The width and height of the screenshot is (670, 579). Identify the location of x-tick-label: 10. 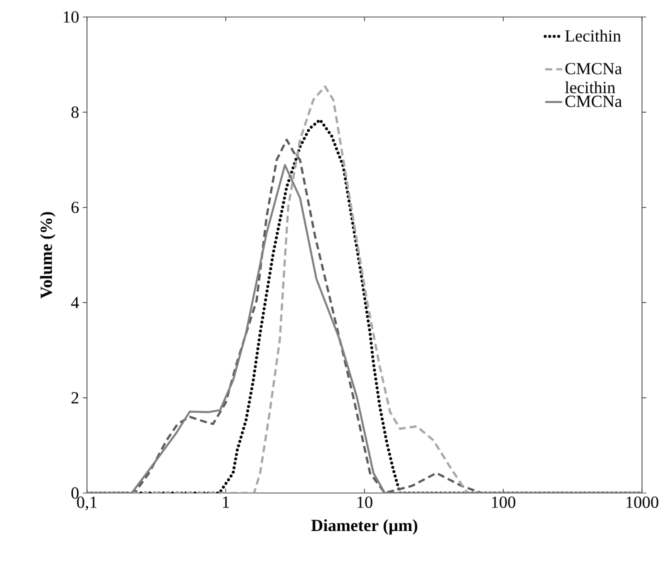
(365, 502).